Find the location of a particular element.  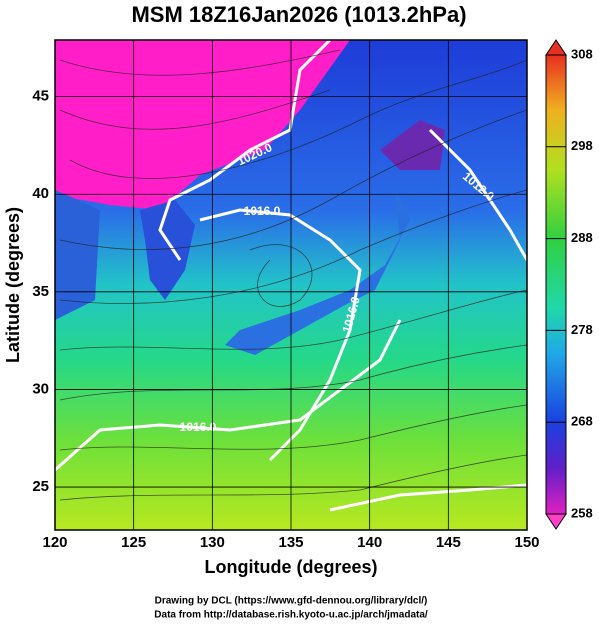

x-tick-label: 135 is located at coordinates (290, 542).